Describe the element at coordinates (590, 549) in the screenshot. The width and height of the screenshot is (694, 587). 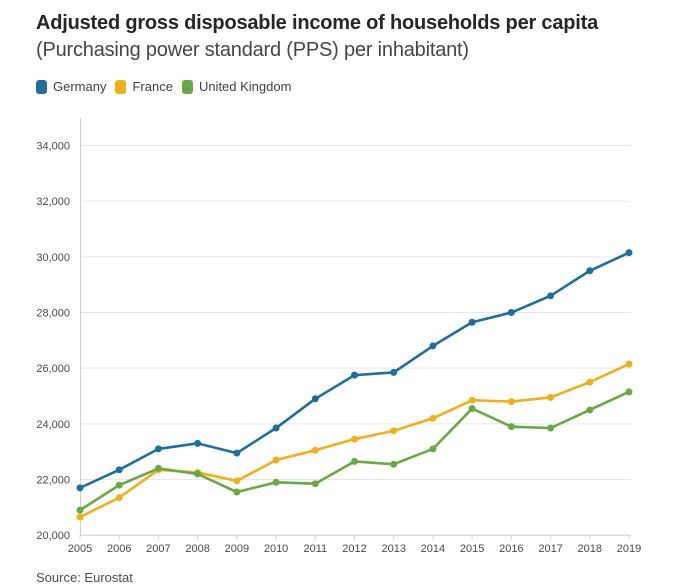
I see `x-axis-label: 2018` at that location.